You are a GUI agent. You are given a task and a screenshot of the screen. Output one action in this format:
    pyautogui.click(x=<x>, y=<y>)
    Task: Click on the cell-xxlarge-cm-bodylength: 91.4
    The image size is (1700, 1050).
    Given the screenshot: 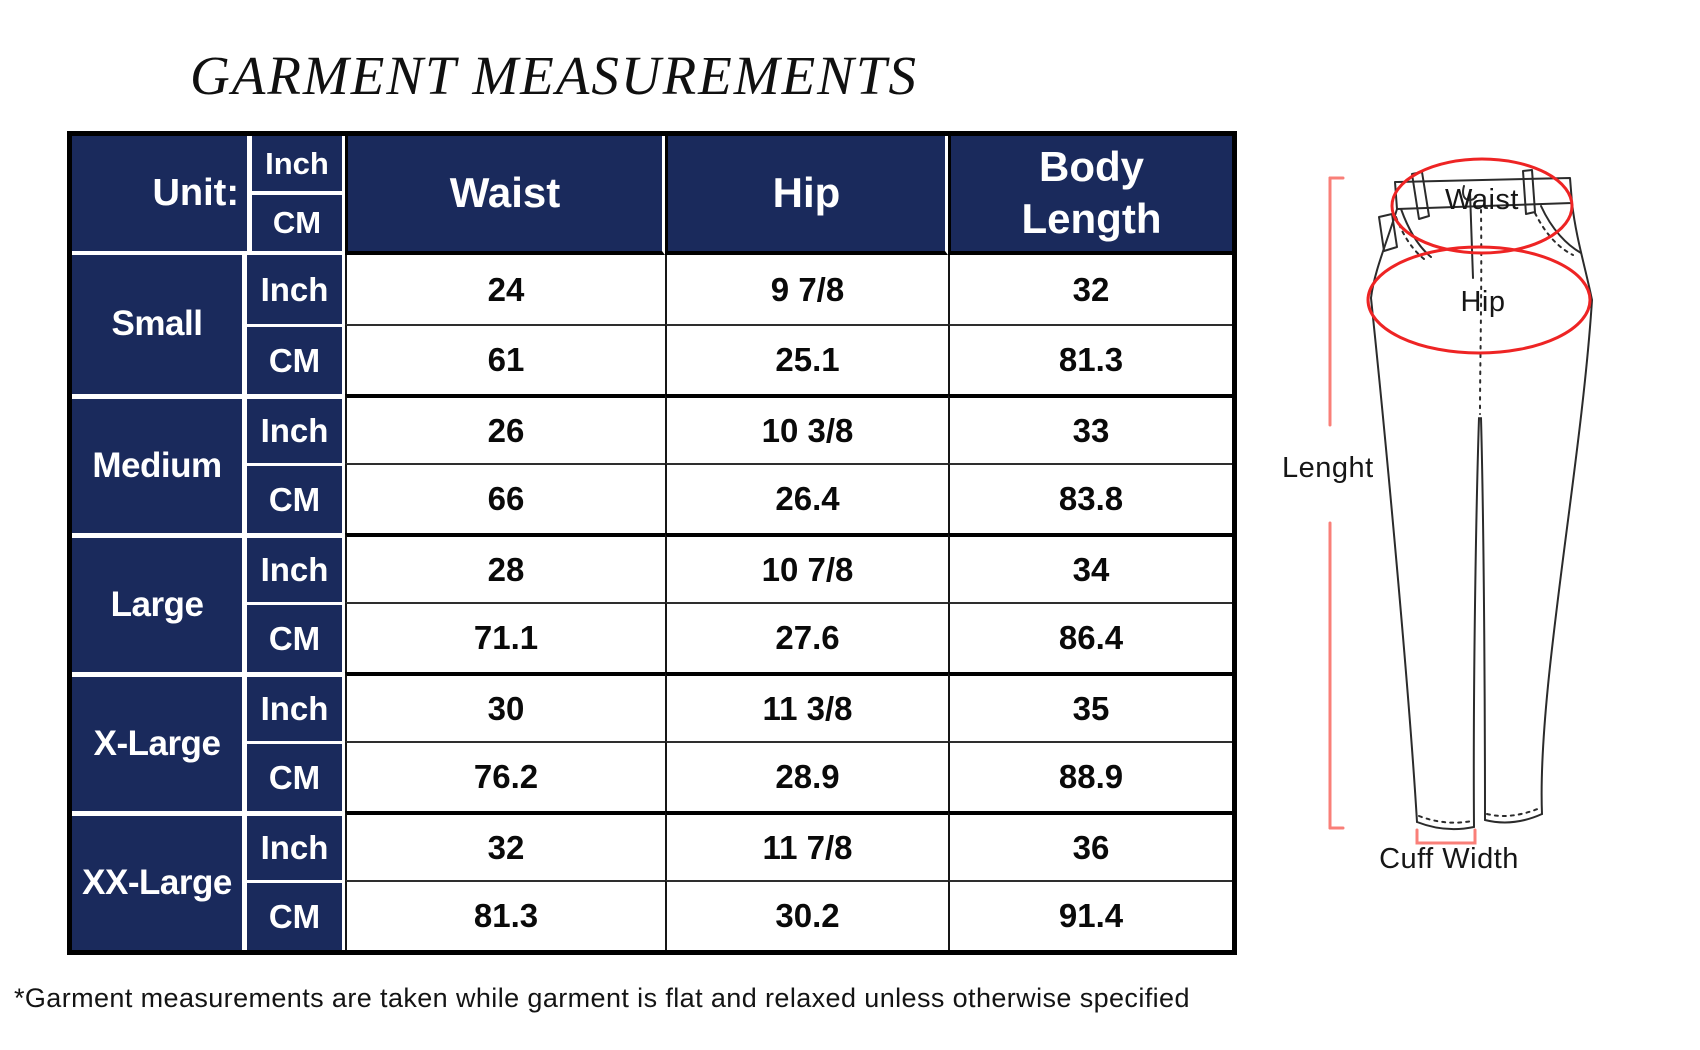 What is the action you would take?
    pyautogui.click(x=1090, y=915)
    